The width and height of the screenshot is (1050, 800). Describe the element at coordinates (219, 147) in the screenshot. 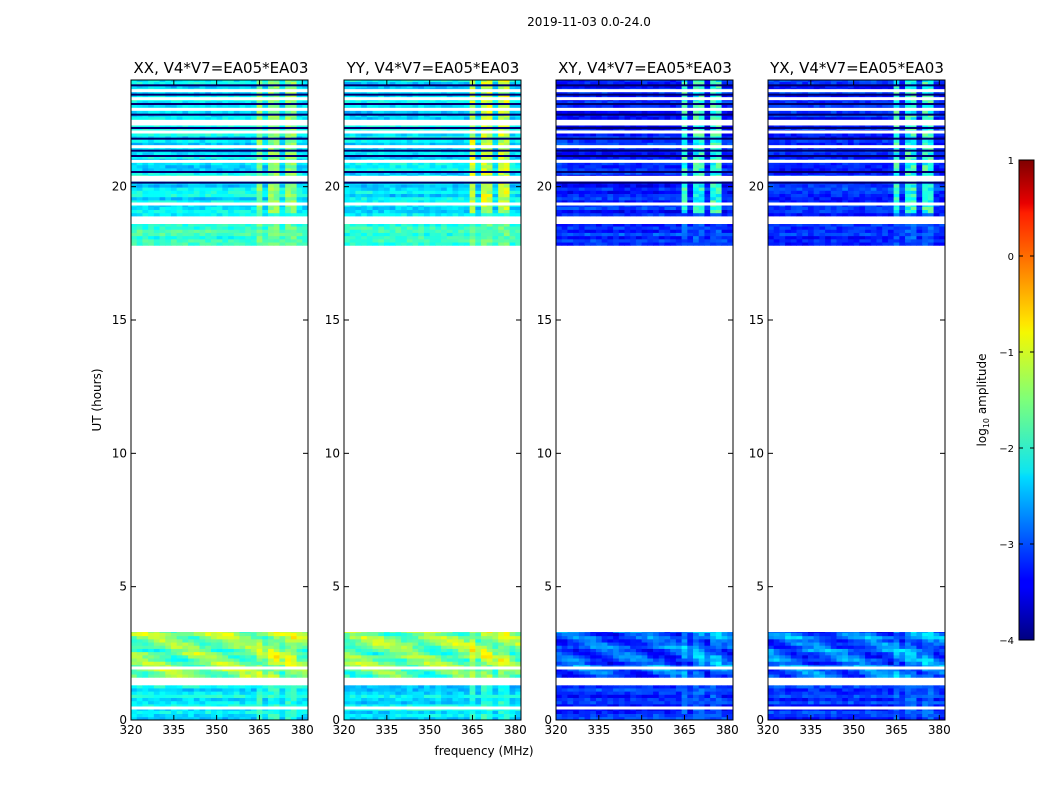

I see `flagged-row` at that location.